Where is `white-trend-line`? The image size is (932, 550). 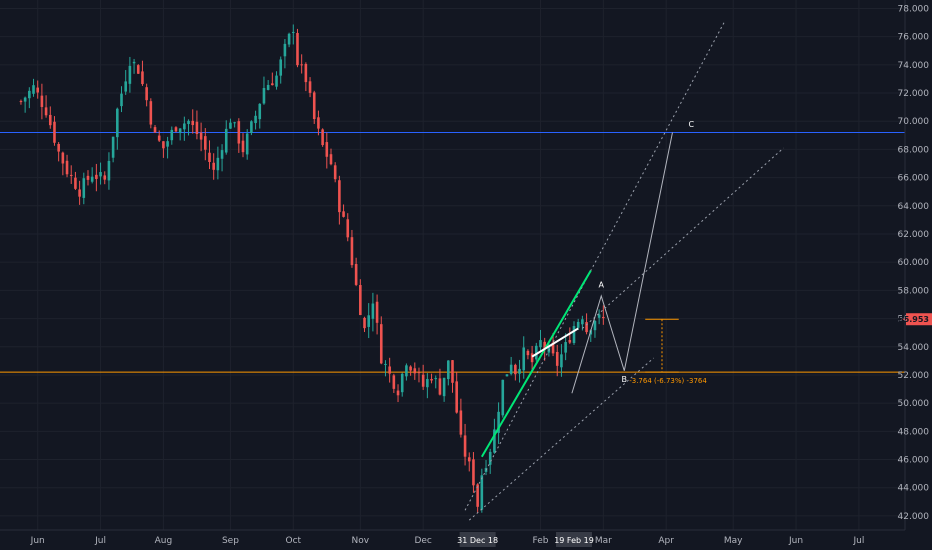
white-trend-line is located at coordinates (555, 342).